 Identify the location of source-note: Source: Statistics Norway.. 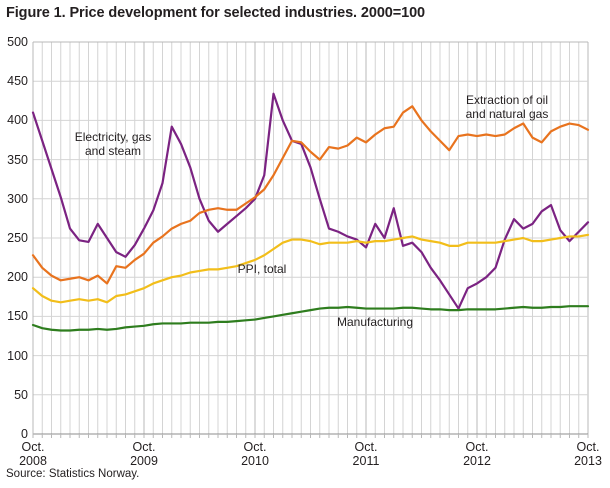
(73, 474).